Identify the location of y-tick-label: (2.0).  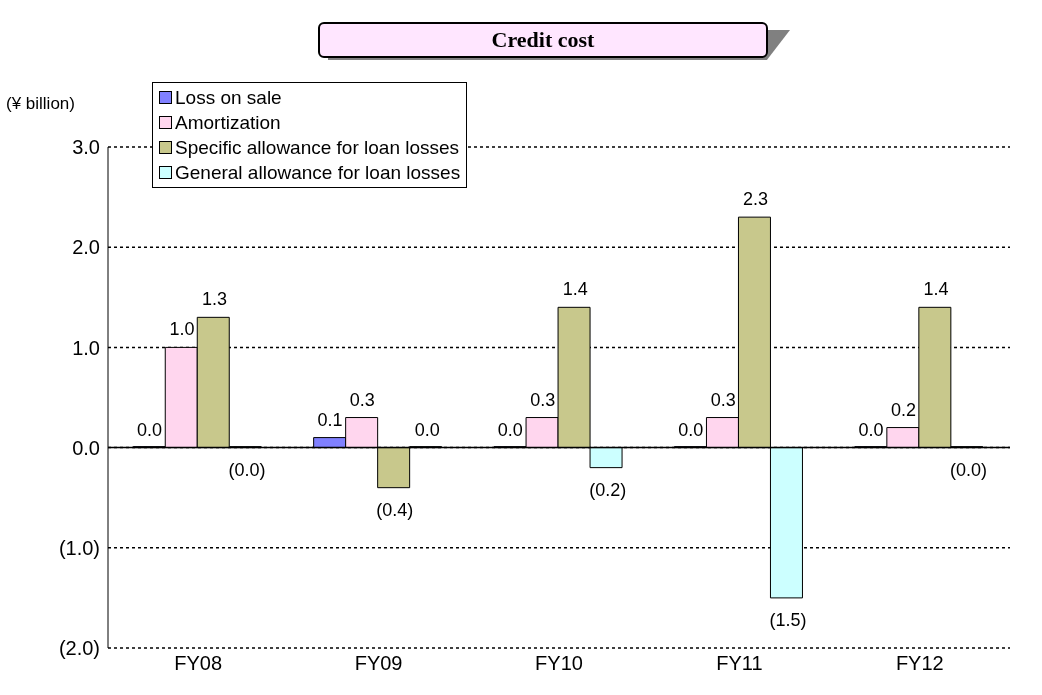
(79, 648).